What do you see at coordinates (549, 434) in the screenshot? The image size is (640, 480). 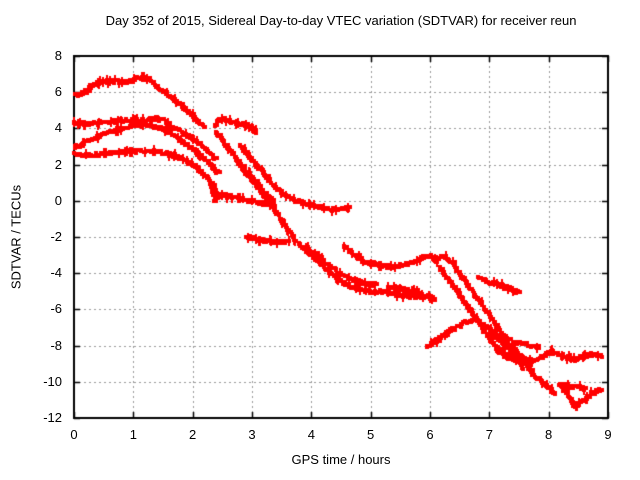 I see `x-tick-label: 8` at bounding box center [549, 434].